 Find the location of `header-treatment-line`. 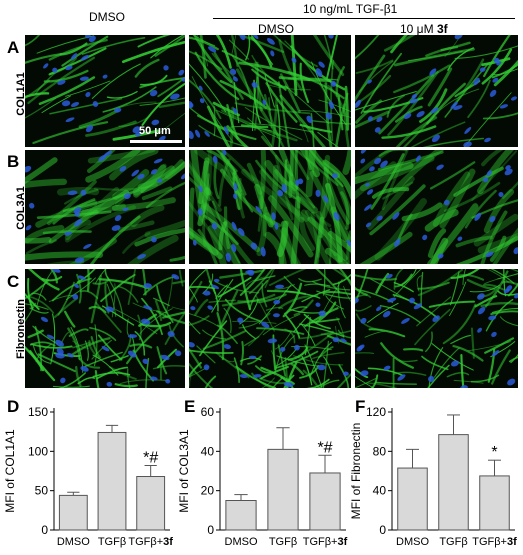

header-treatment-line is located at coordinates (364, 18).